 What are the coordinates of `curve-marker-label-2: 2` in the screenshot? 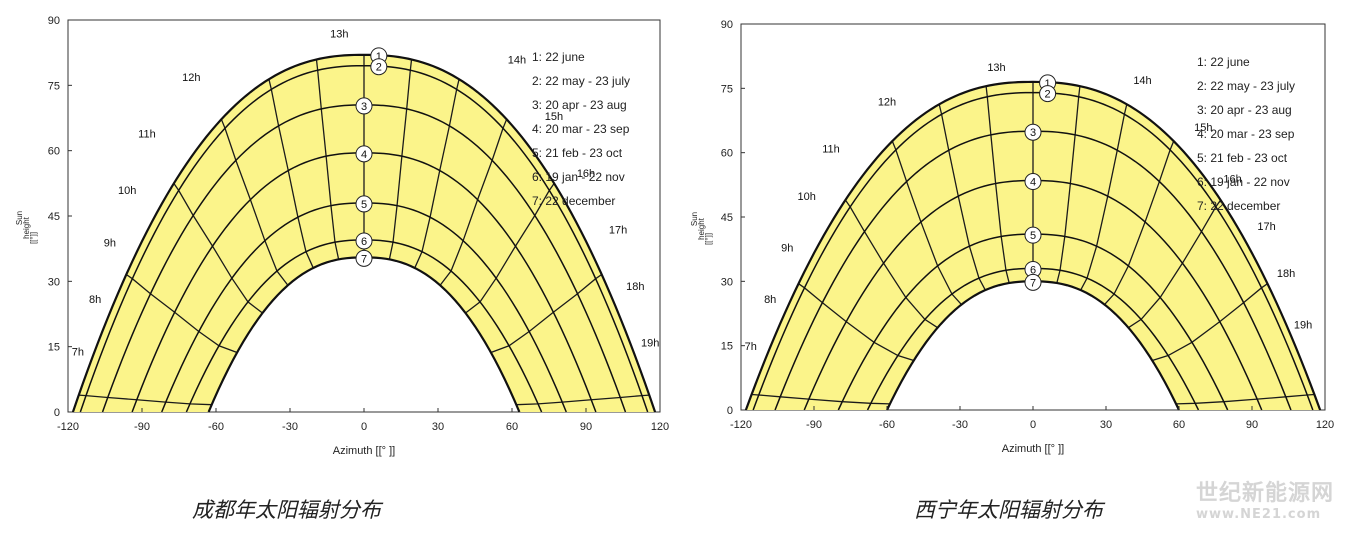 It's located at (1048, 95).